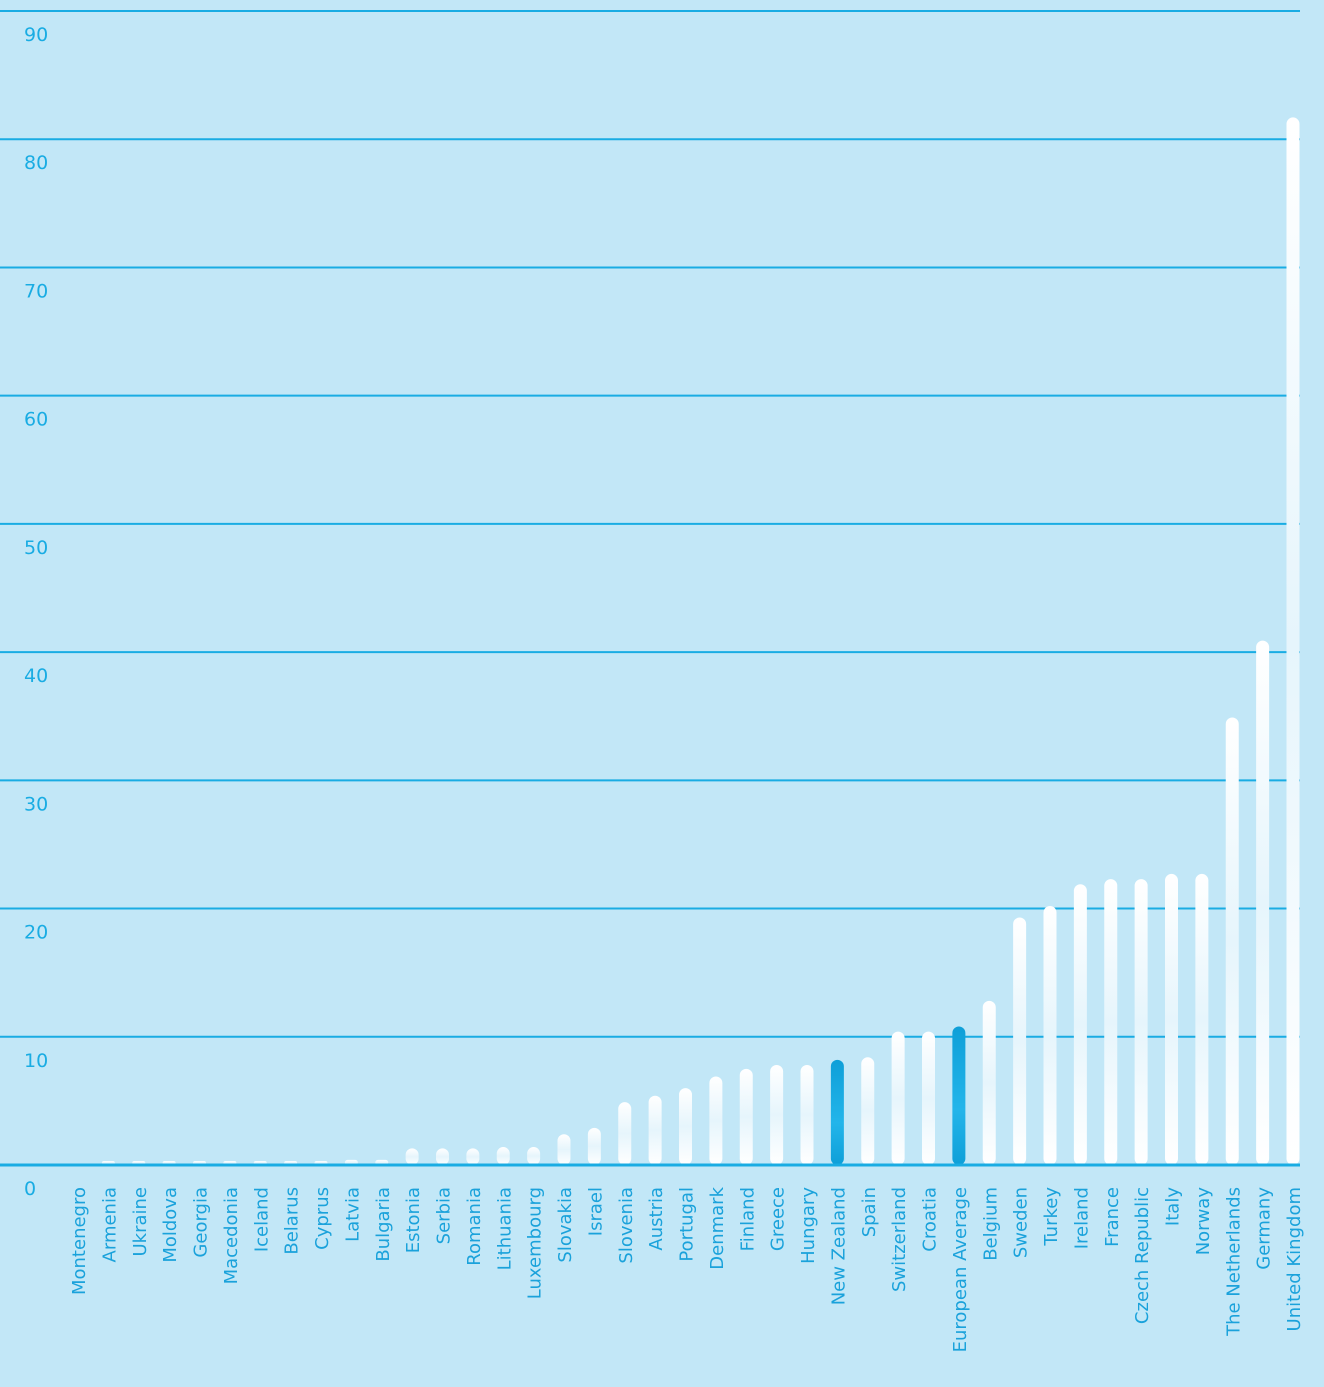 This screenshot has width=1324, height=1387. I want to click on x-label-latvia: Latvia, so click(352, 1214).